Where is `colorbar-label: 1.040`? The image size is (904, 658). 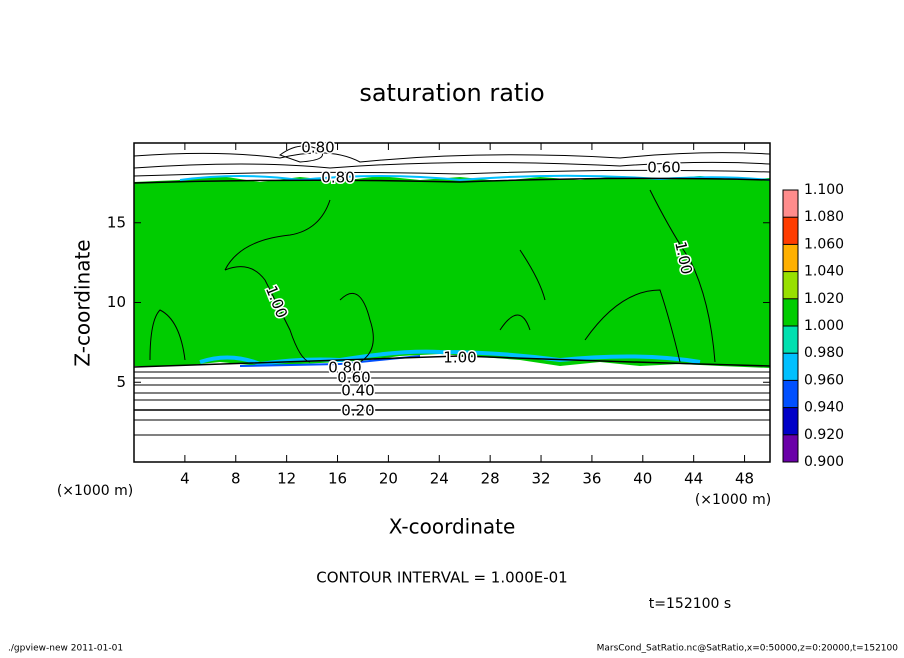 colorbar-label: 1.040 is located at coordinates (824, 272).